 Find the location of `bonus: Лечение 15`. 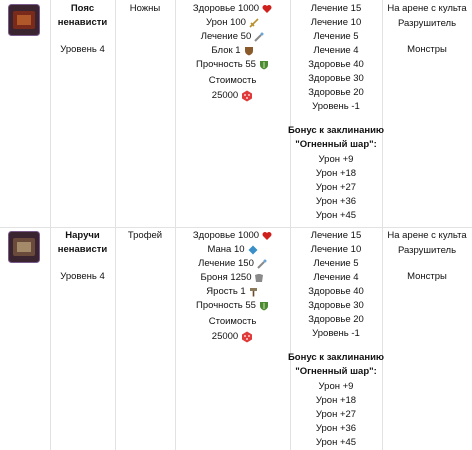

bonus: Лечение 15 is located at coordinates (336, 236).